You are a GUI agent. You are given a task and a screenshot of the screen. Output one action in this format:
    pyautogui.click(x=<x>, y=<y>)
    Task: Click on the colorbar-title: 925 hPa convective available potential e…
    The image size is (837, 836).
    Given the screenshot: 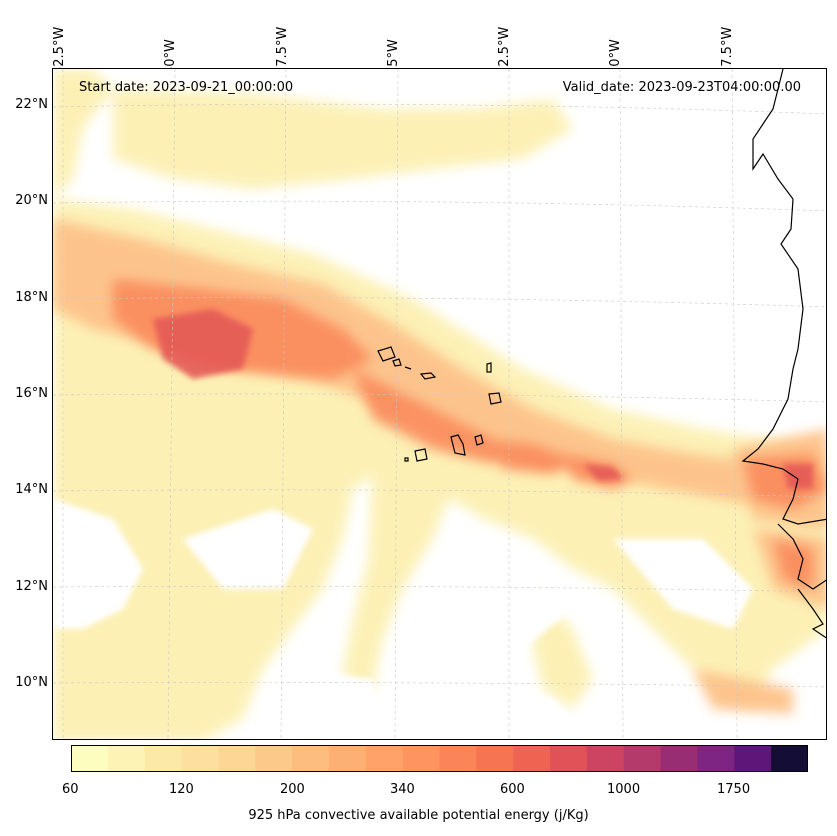 What is the action you would take?
    pyautogui.click(x=418, y=815)
    